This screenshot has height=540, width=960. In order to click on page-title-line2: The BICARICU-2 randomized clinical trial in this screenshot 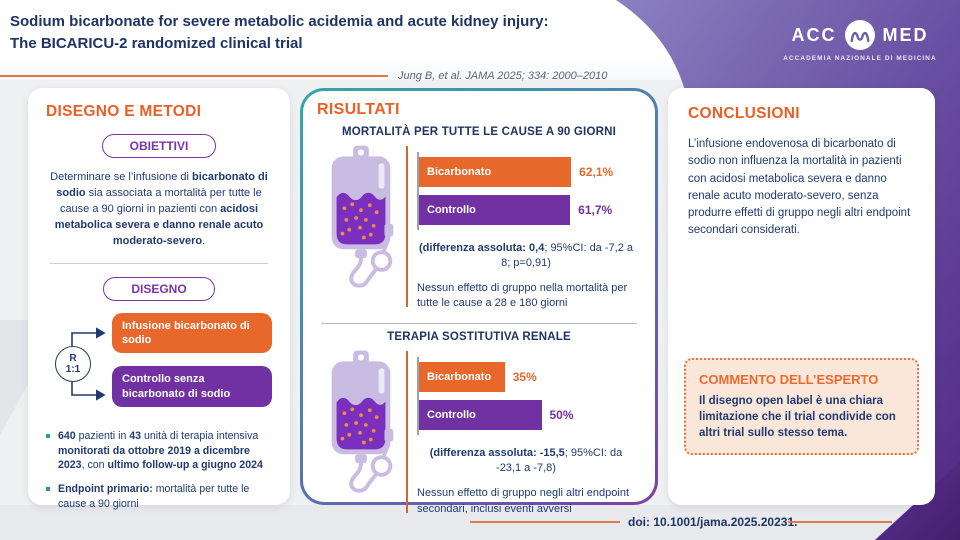, I will do `click(156, 43)`.